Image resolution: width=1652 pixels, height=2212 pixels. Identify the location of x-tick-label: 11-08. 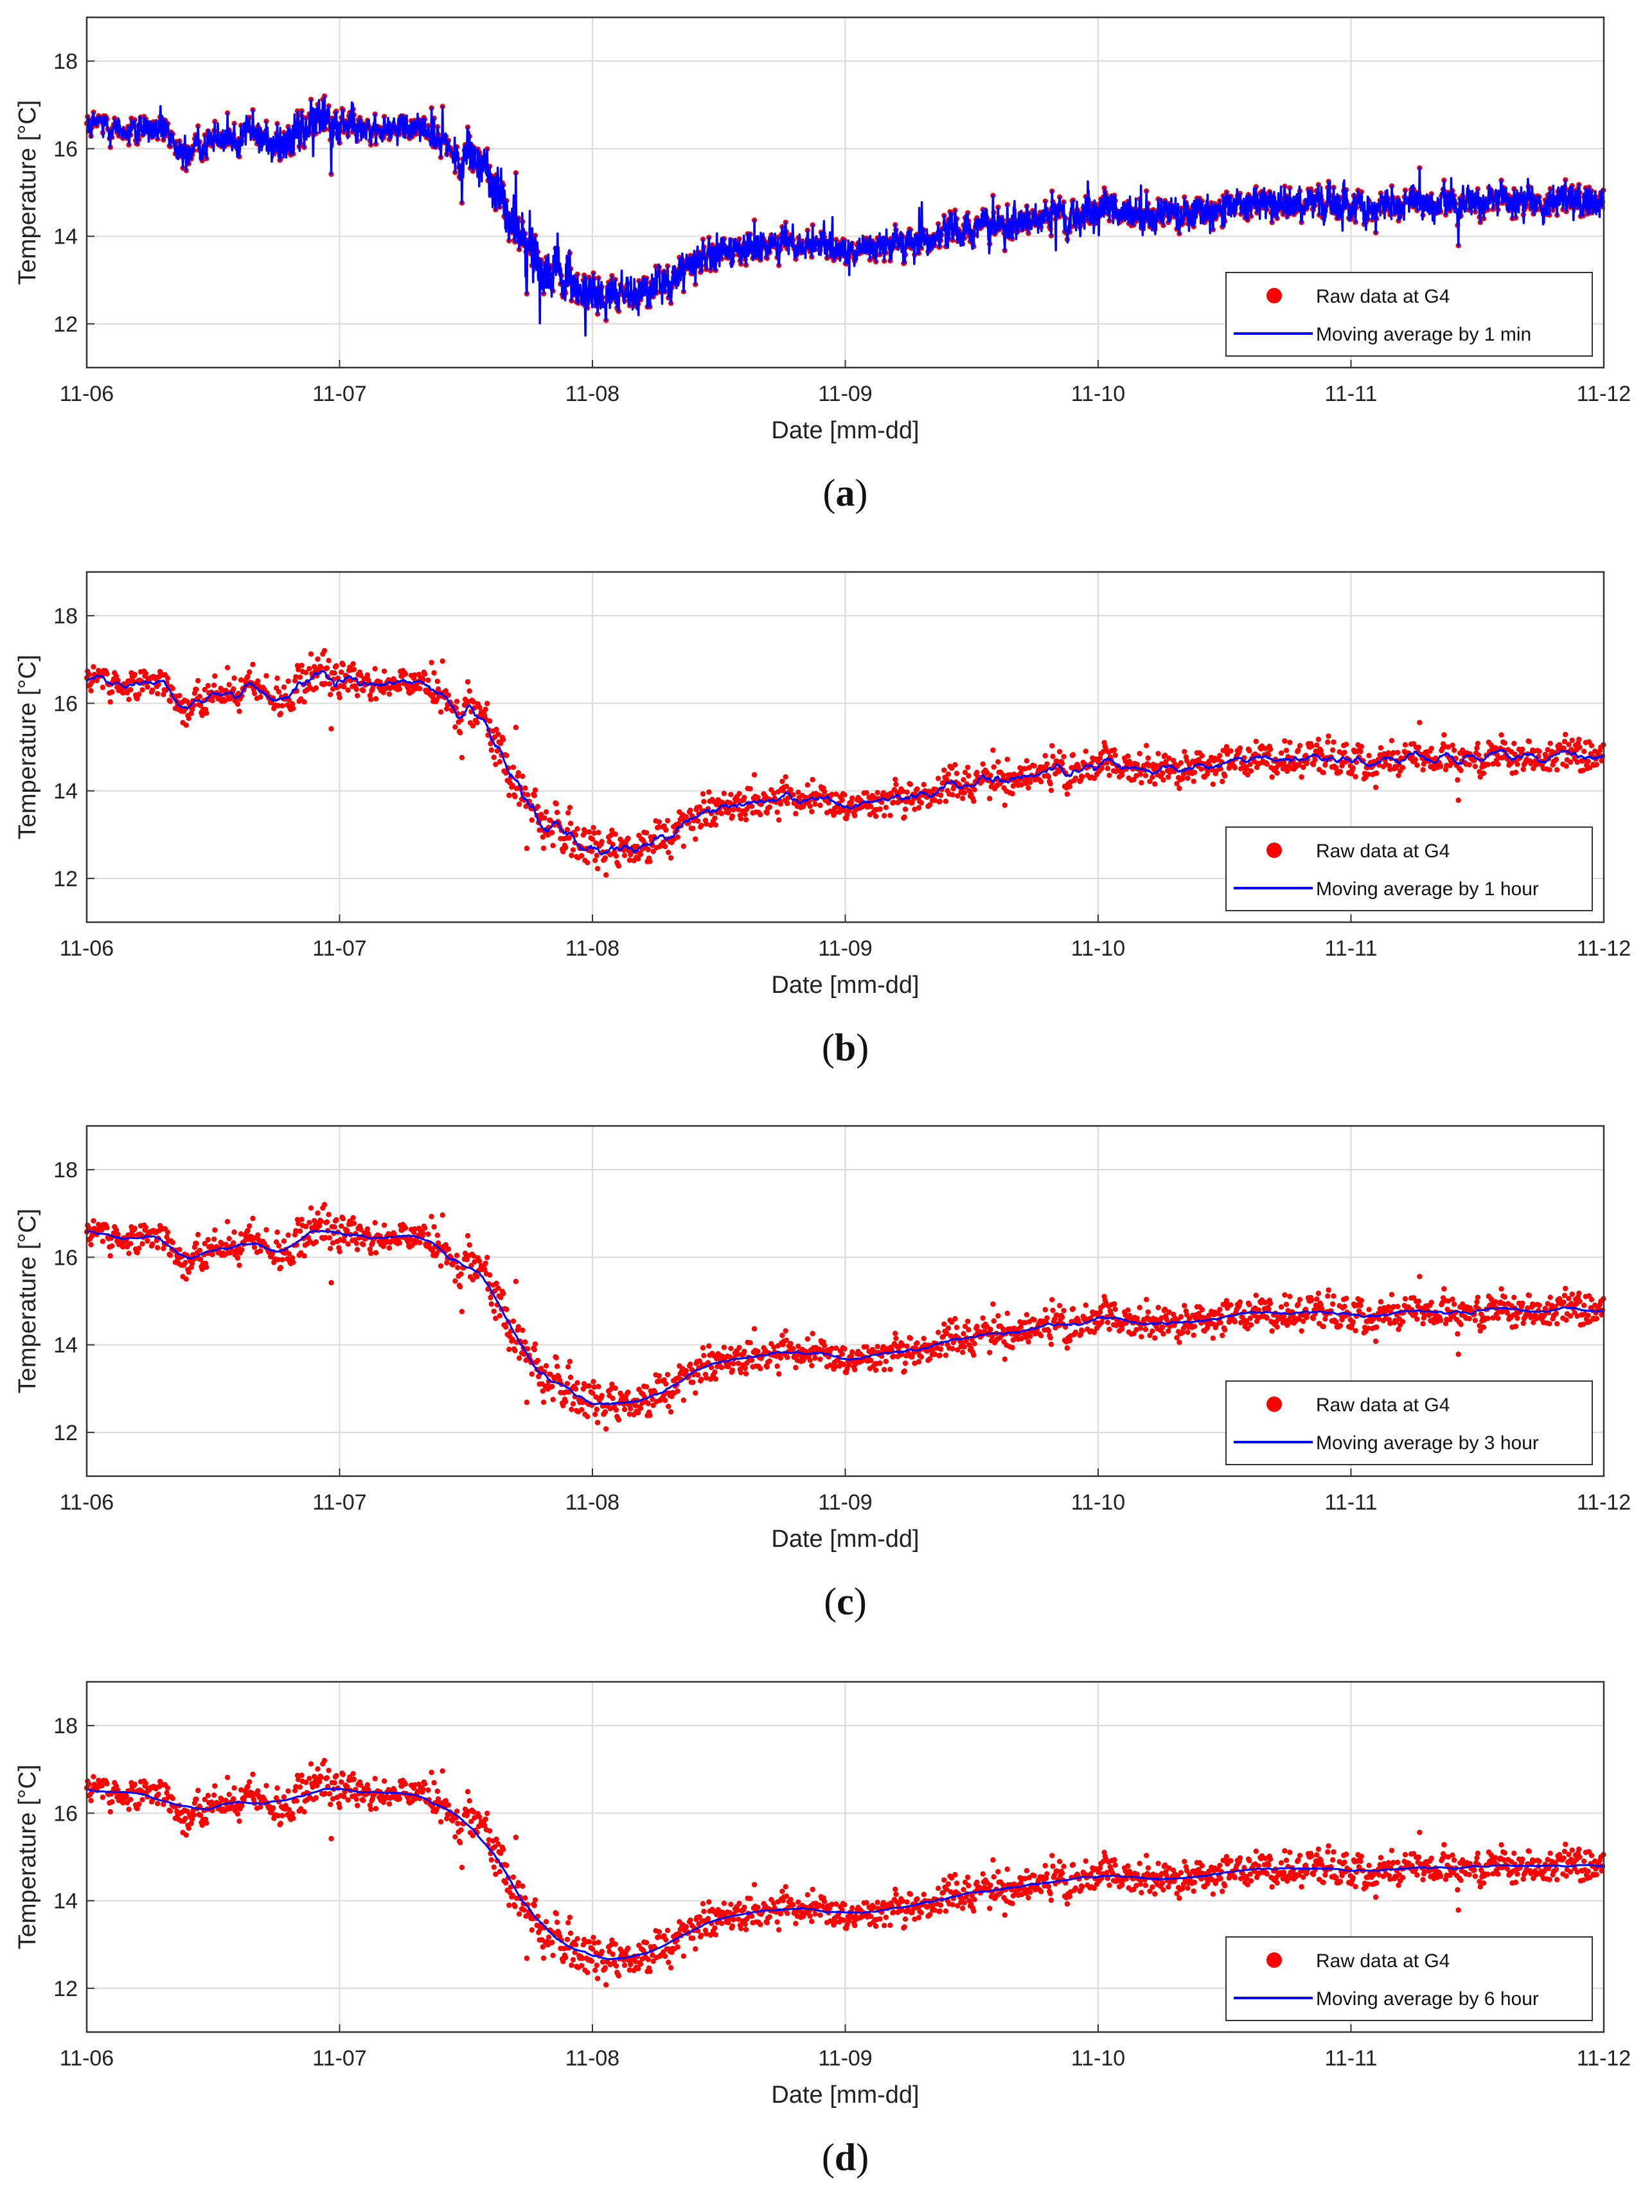
(592, 394).